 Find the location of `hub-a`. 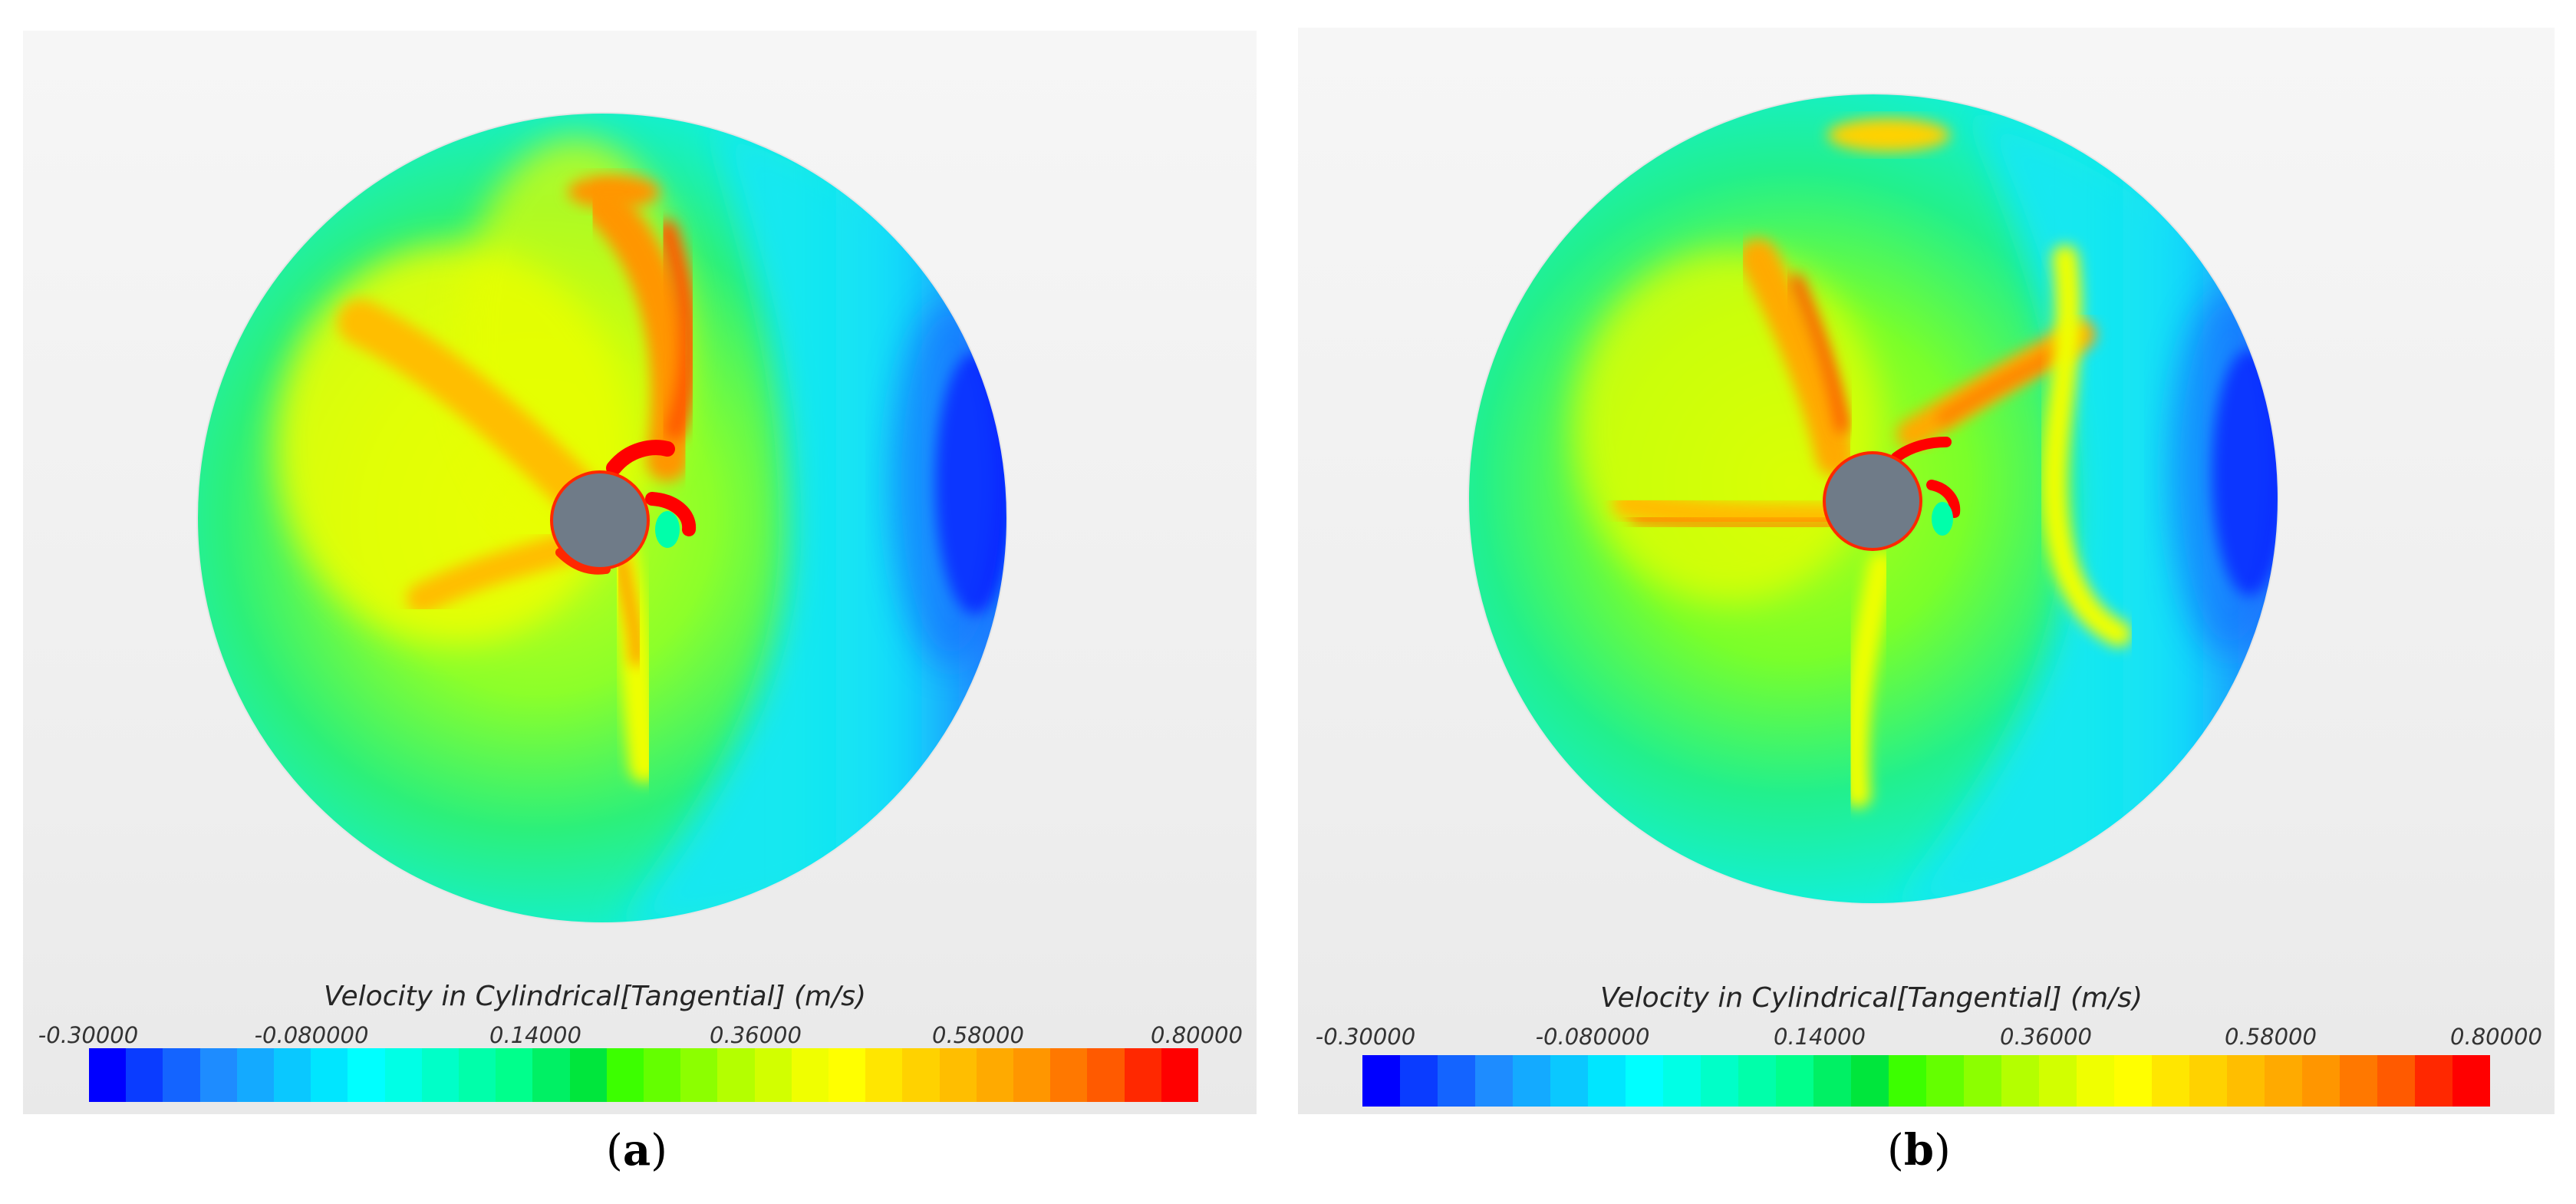

hub-a is located at coordinates (600, 520).